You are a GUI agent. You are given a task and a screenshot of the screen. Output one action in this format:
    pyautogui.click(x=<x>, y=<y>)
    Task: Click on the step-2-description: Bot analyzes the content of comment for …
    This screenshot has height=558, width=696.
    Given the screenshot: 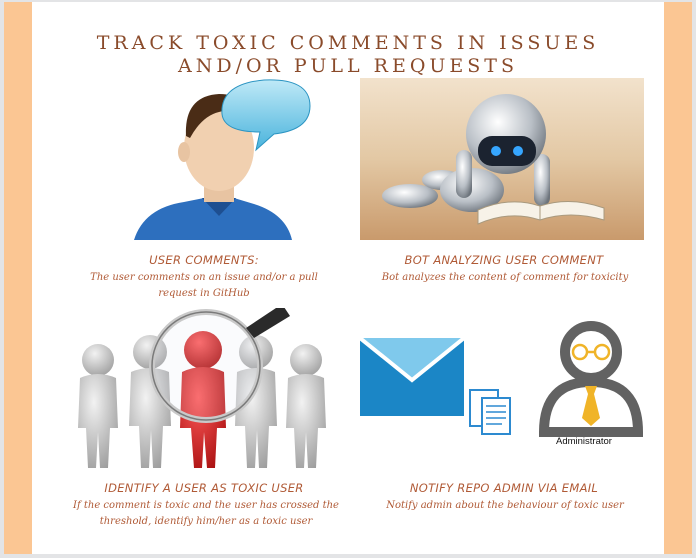 What is the action you would take?
    pyautogui.click(x=505, y=277)
    